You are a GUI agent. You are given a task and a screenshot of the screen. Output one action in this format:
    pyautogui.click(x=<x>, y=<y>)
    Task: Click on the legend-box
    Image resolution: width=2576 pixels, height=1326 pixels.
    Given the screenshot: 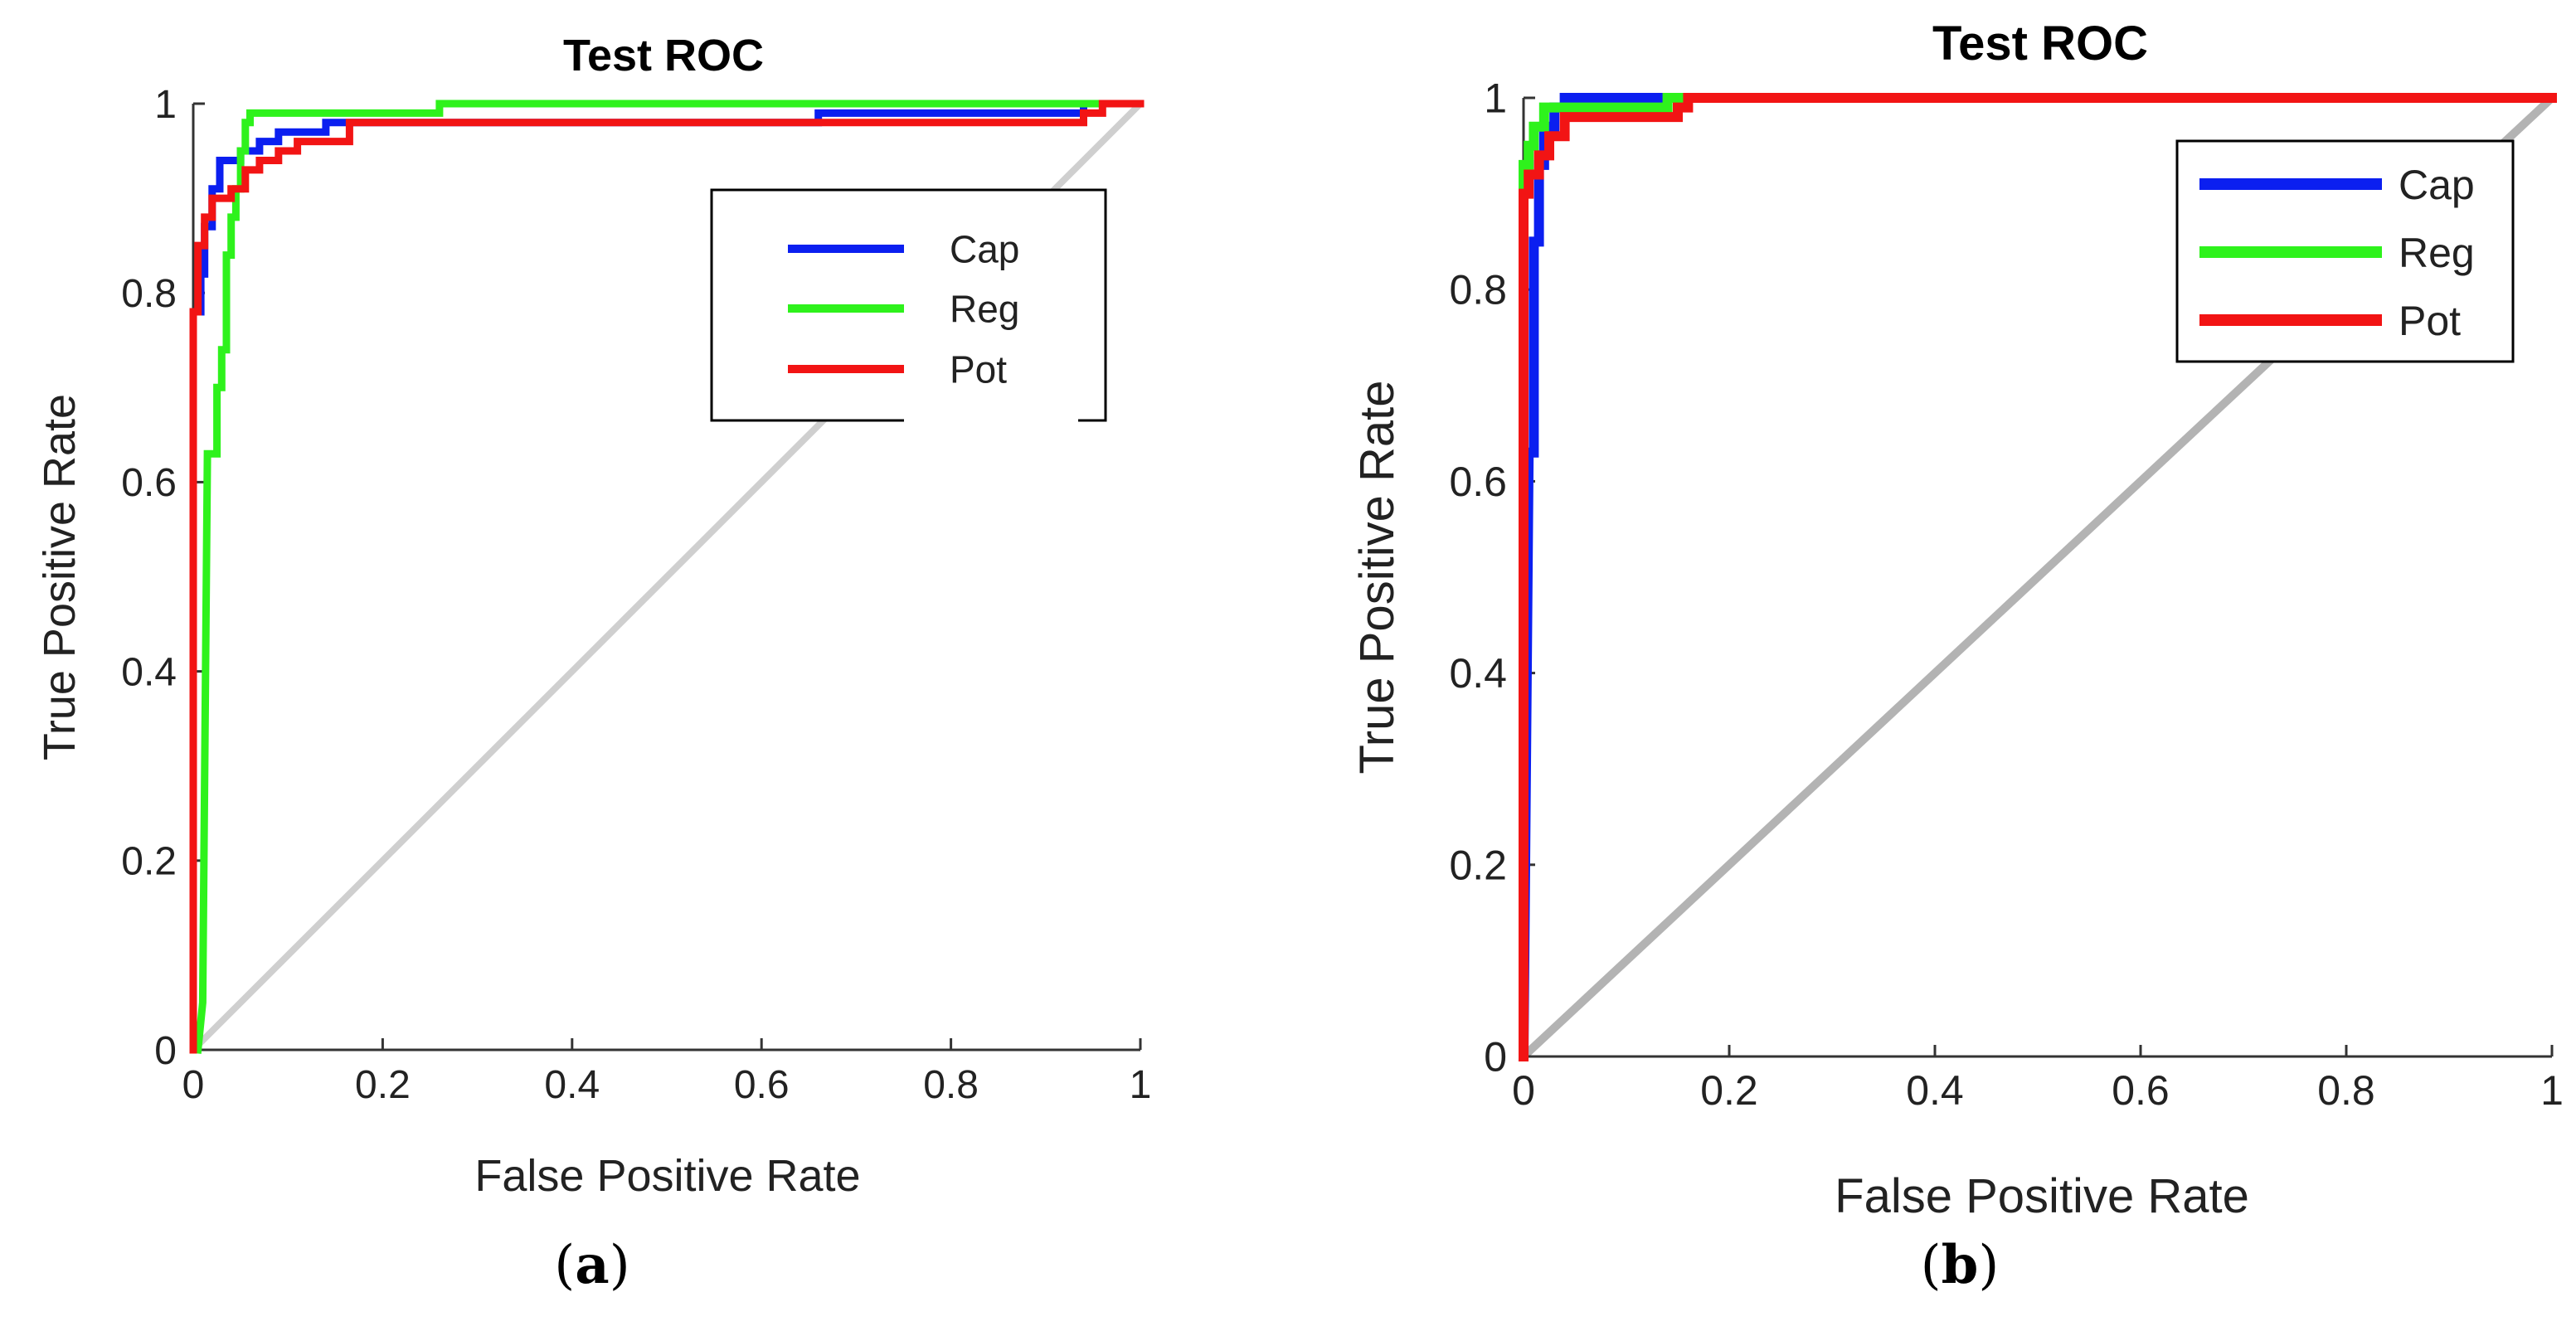 What is the action you would take?
    pyautogui.click(x=909, y=305)
    